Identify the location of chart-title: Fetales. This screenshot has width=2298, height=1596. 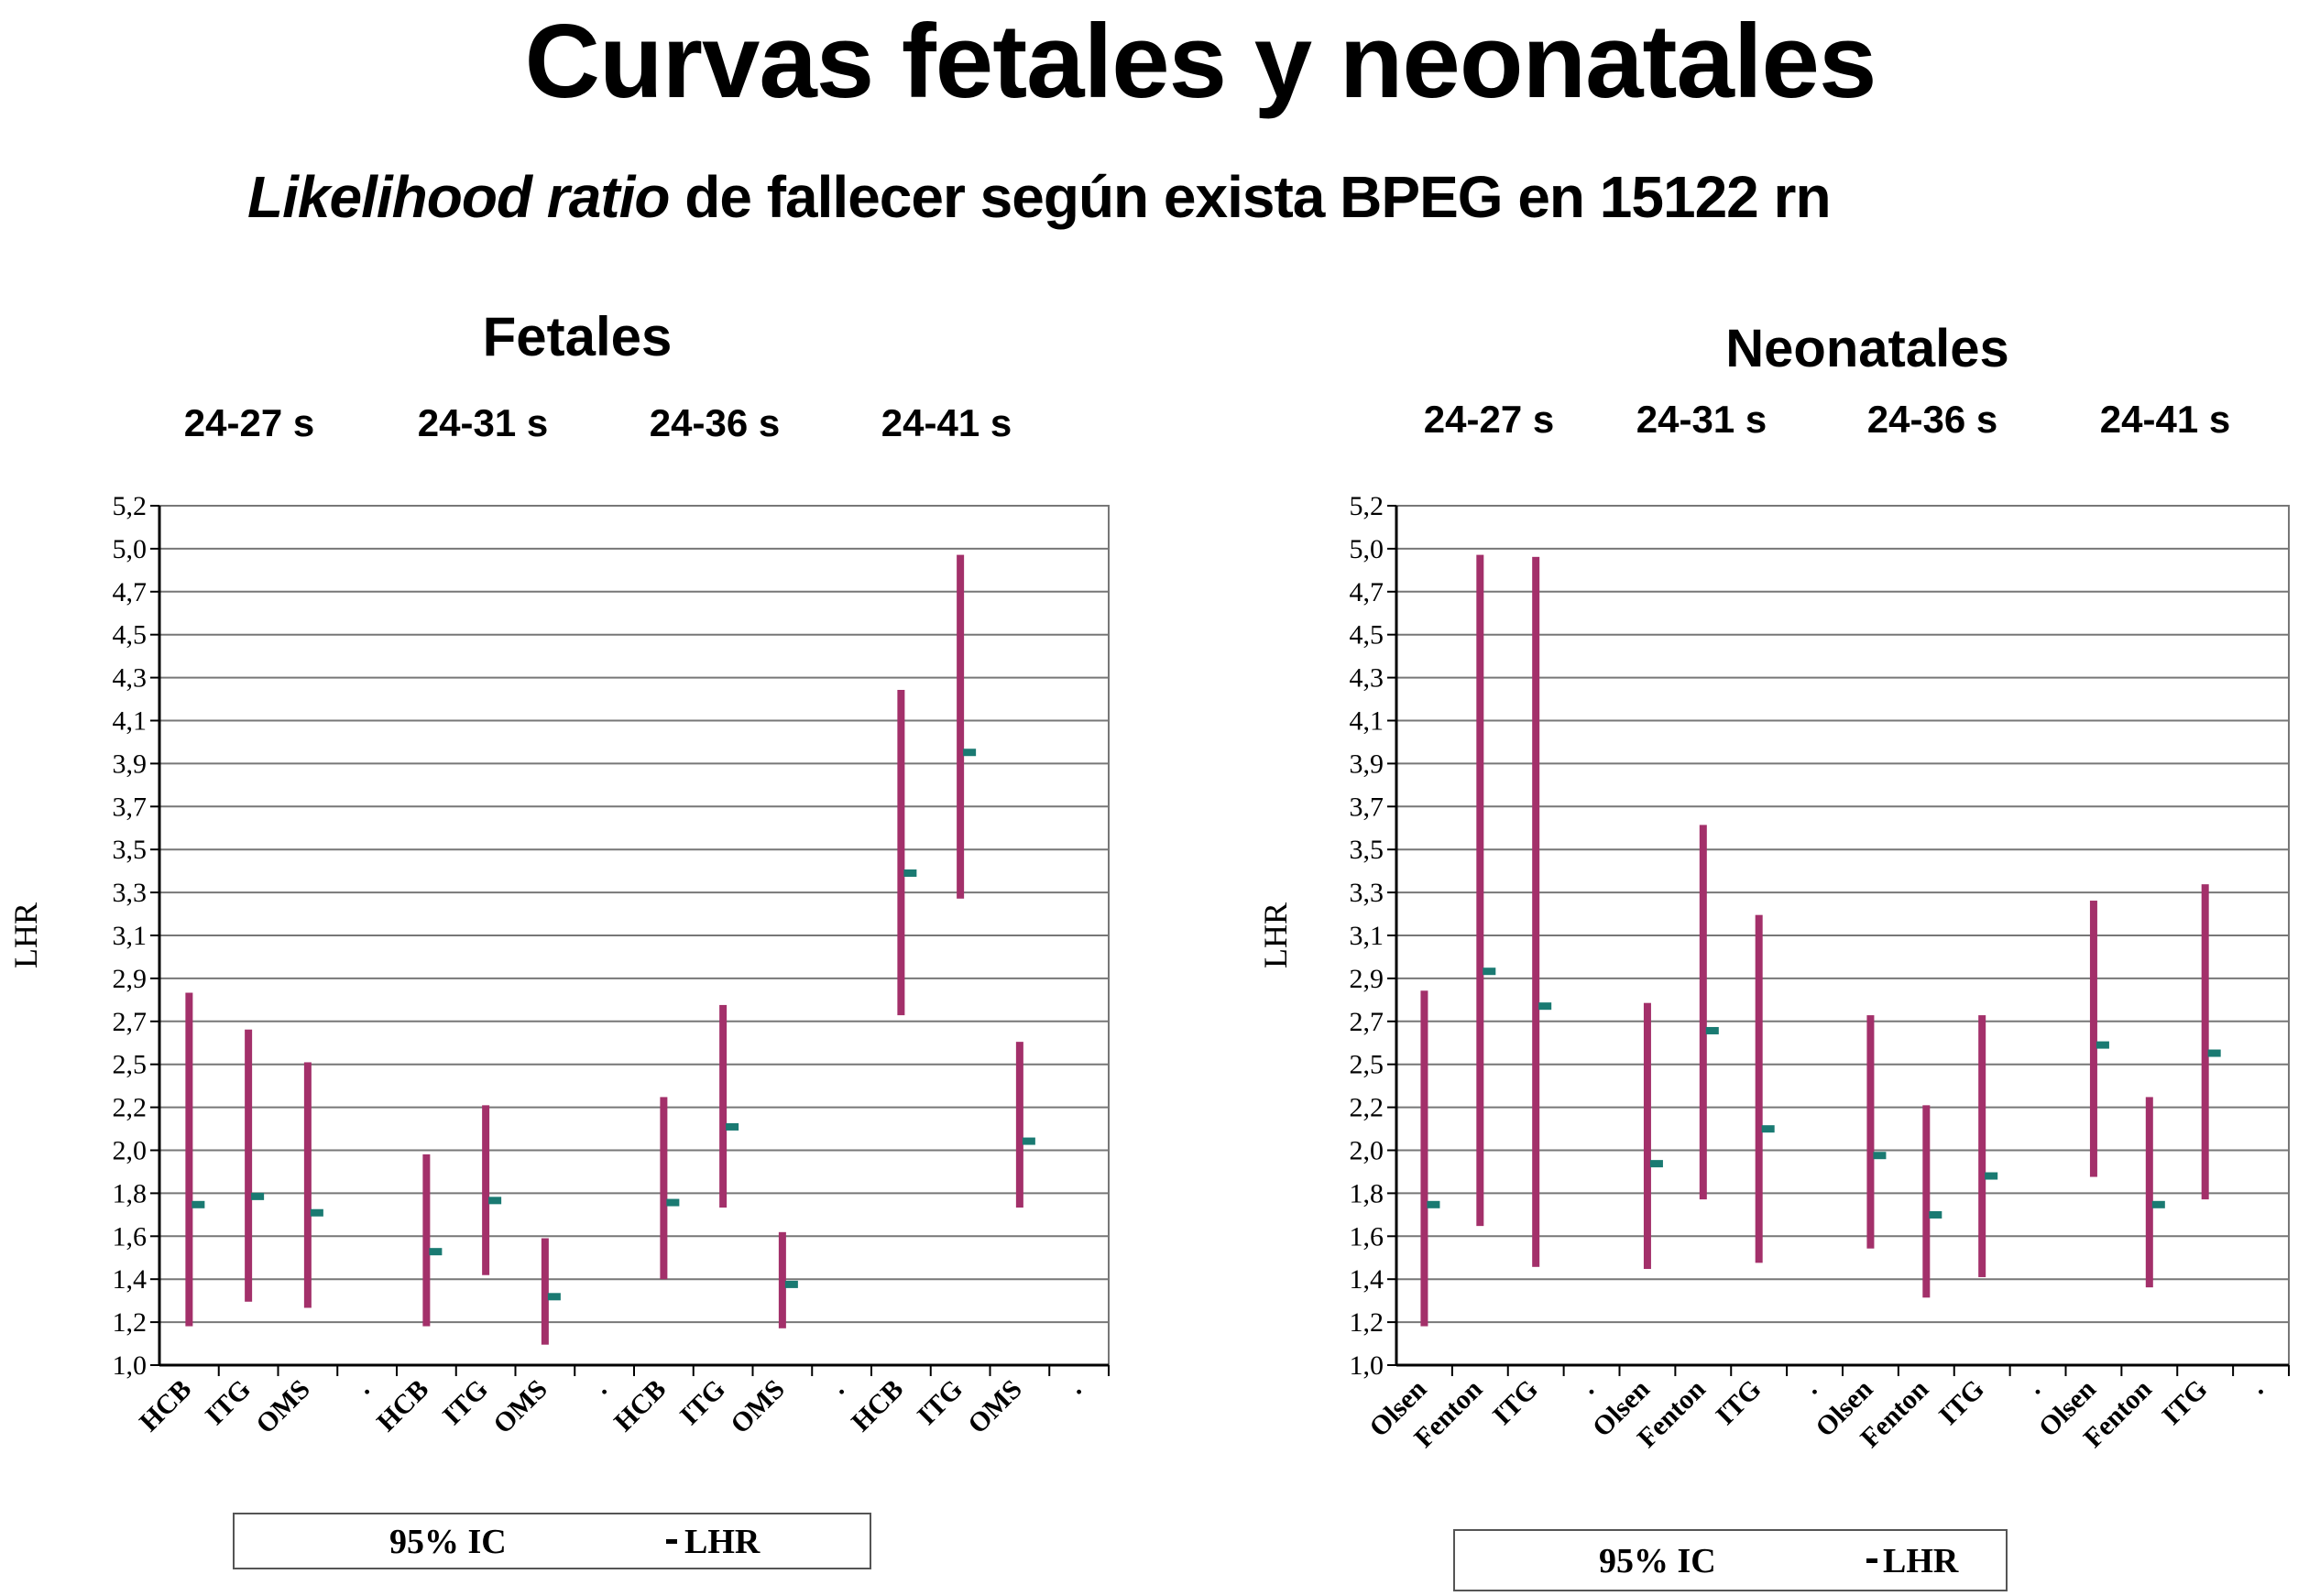
(578, 336).